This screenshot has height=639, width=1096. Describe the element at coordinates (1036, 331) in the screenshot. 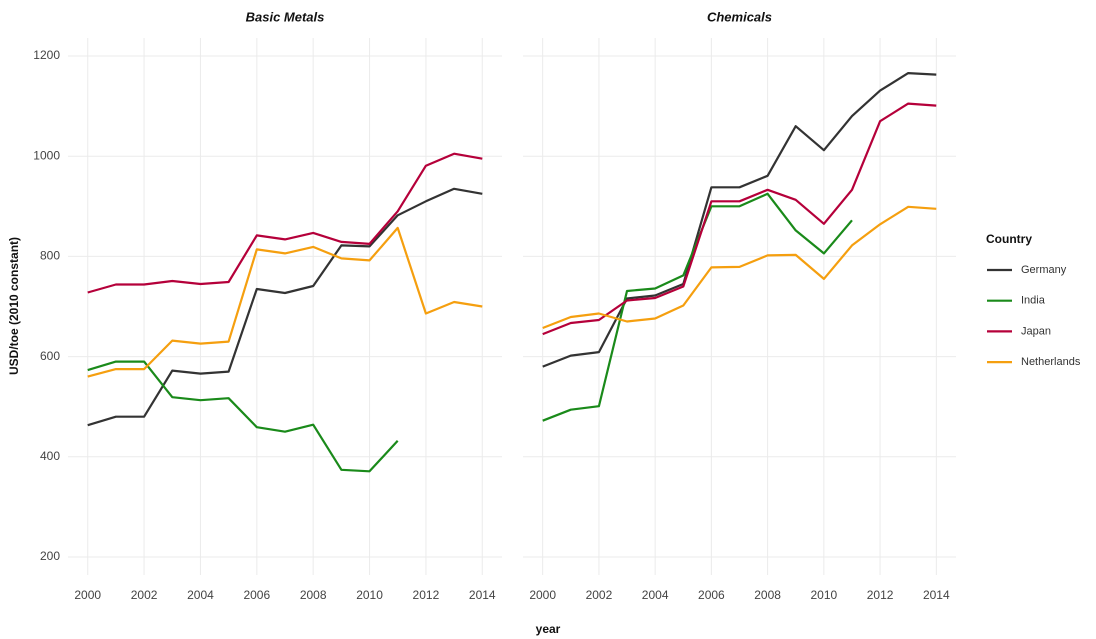

I see `legend-label: Japan` at that location.